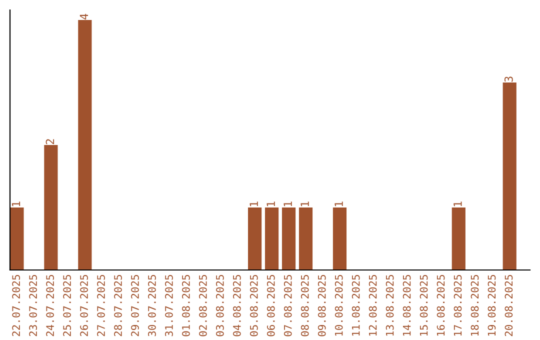 Image resolution: width=540 pixels, height=340 pixels. I want to click on x-tick-label: 05.08.2025, so click(254, 305).